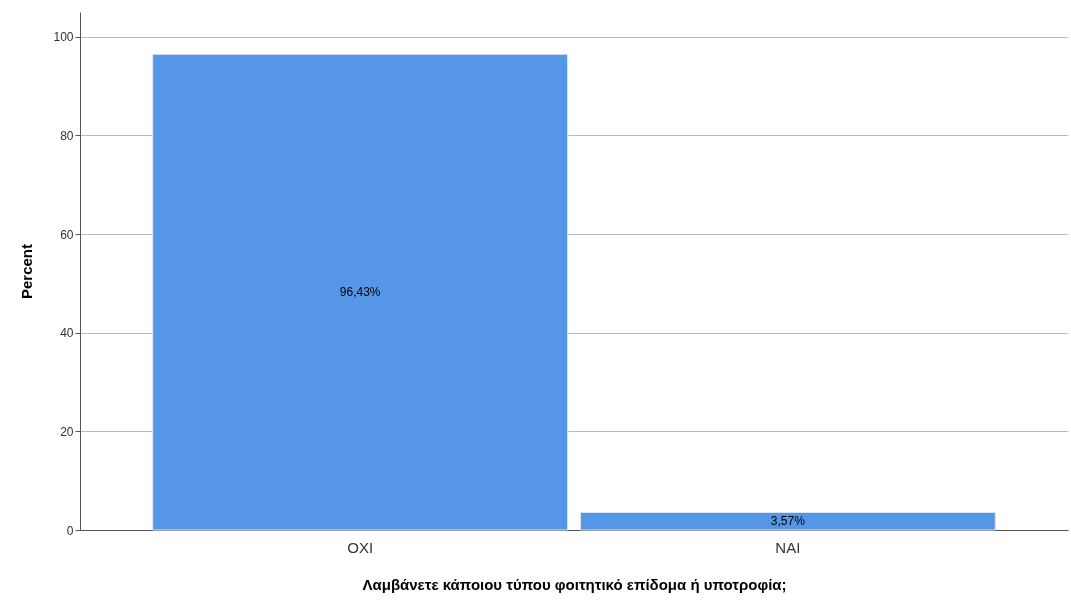 This screenshot has height=602, width=1071. What do you see at coordinates (788, 547) in the screenshot?
I see `x-tick-label: ΝΑΙ` at bounding box center [788, 547].